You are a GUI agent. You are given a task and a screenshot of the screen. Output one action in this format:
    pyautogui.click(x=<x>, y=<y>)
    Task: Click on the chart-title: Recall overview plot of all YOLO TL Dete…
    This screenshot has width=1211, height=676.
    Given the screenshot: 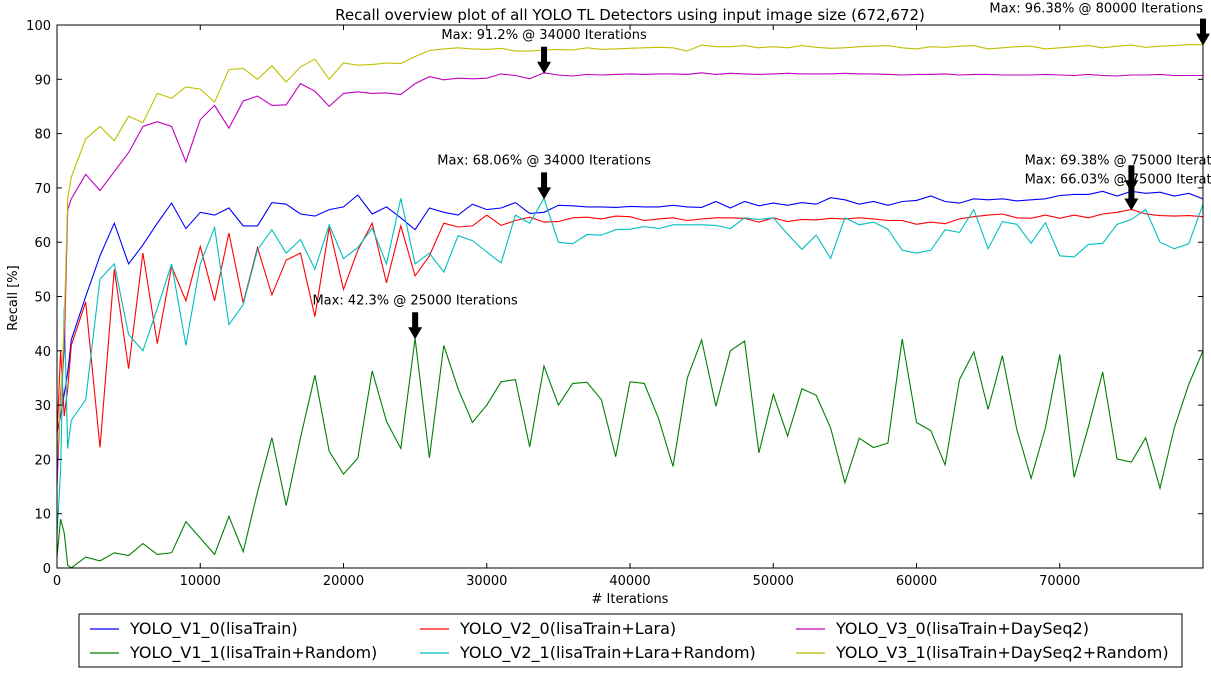 What is the action you would take?
    pyautogui.click(x=630, y=15)
    